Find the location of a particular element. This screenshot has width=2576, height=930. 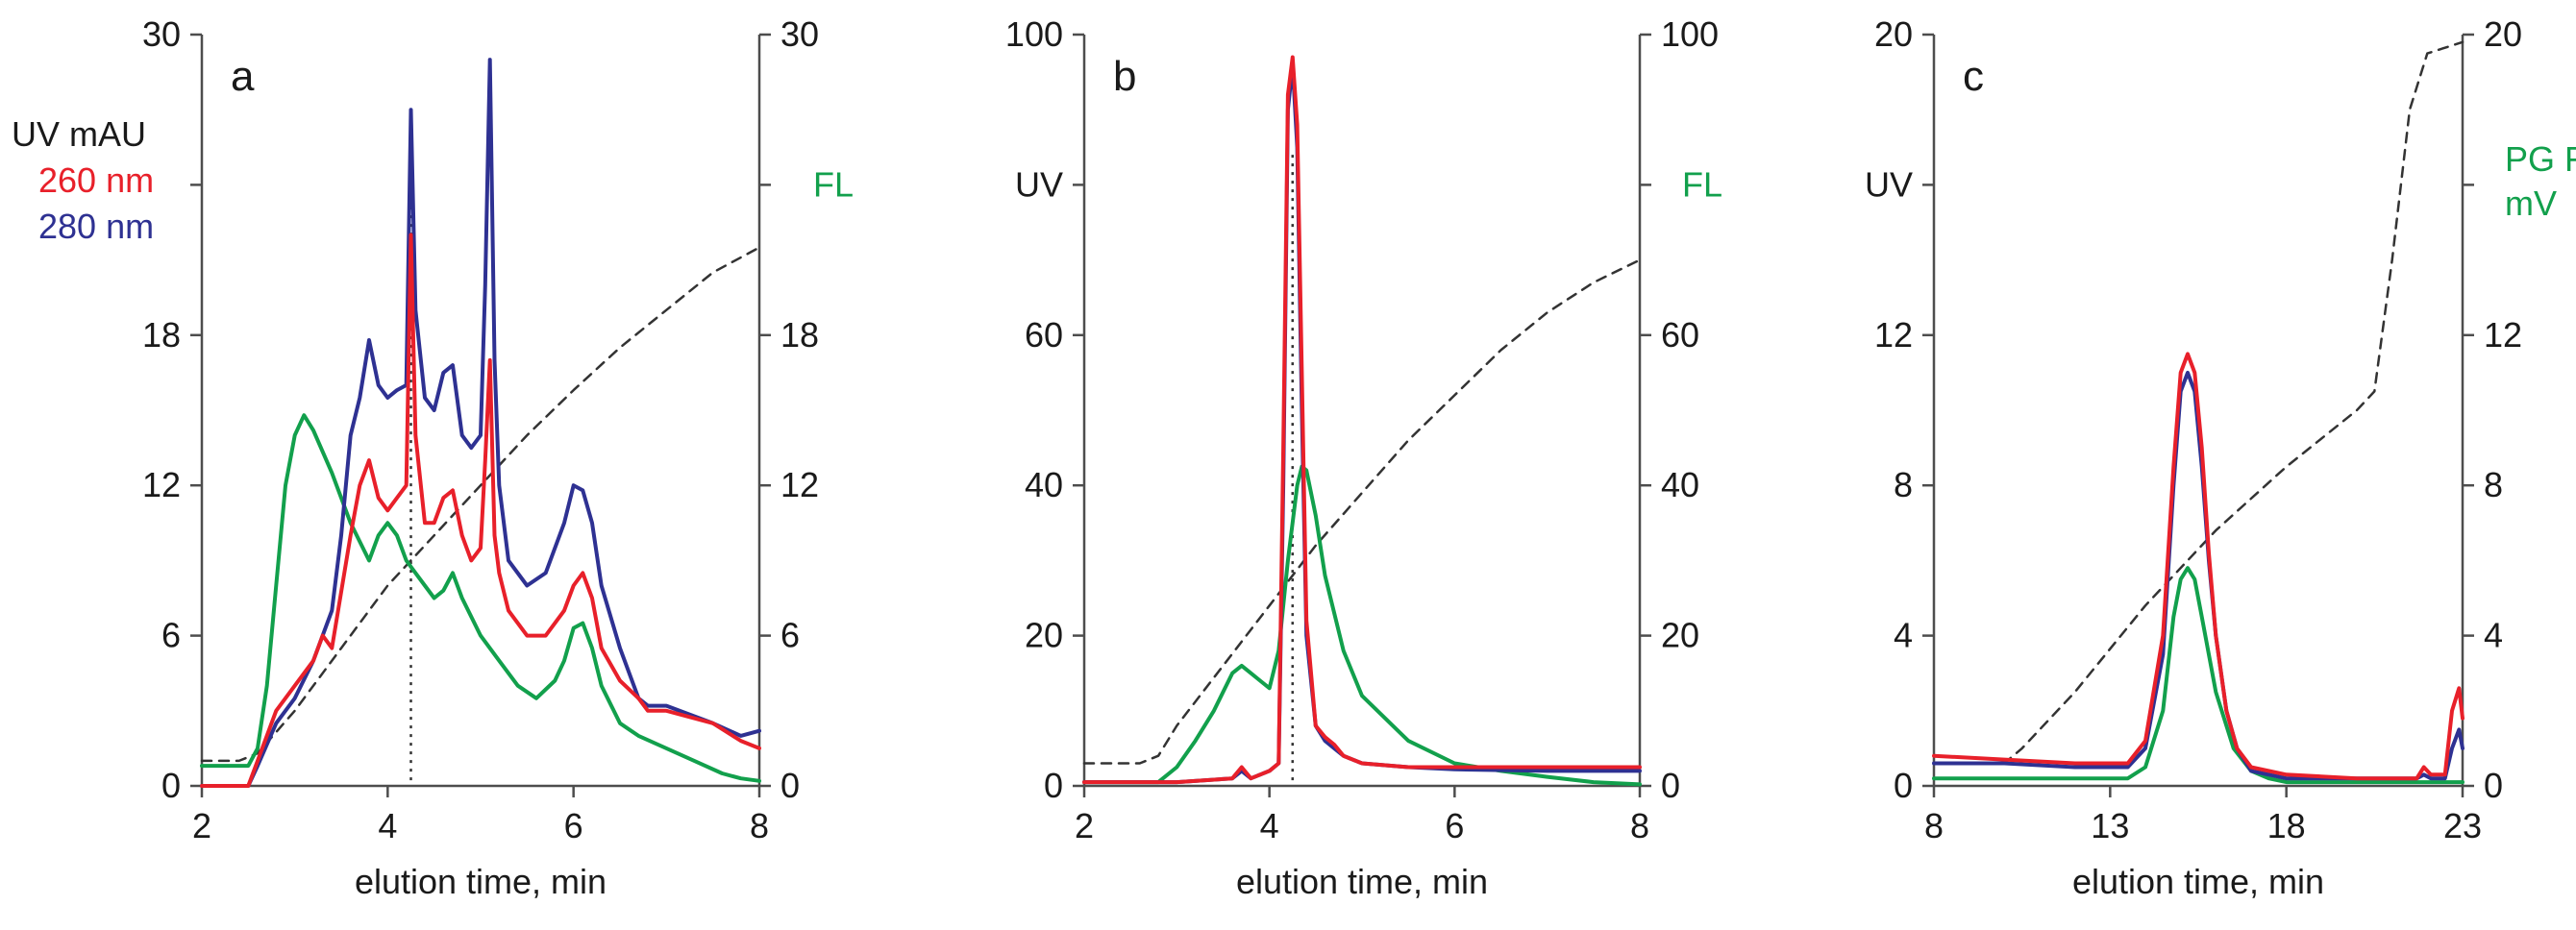

left-axis-title: UV mAU is located at coordinates (79, 134).